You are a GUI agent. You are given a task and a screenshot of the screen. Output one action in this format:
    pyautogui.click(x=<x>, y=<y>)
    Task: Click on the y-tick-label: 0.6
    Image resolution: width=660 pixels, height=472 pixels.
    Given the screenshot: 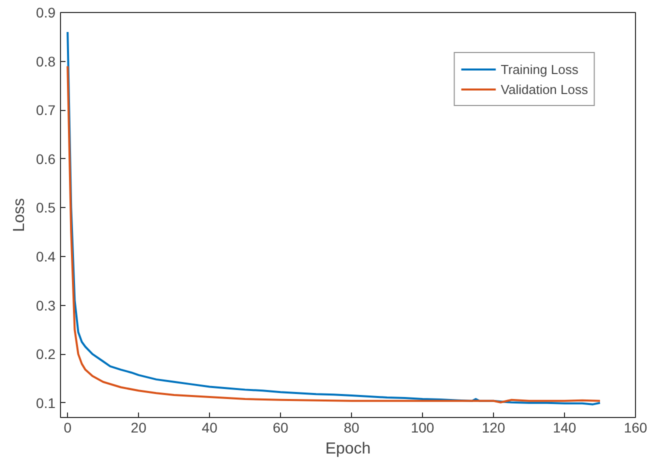 What is the action you would take?
    pyautogui.click(x=46, y=158)
    